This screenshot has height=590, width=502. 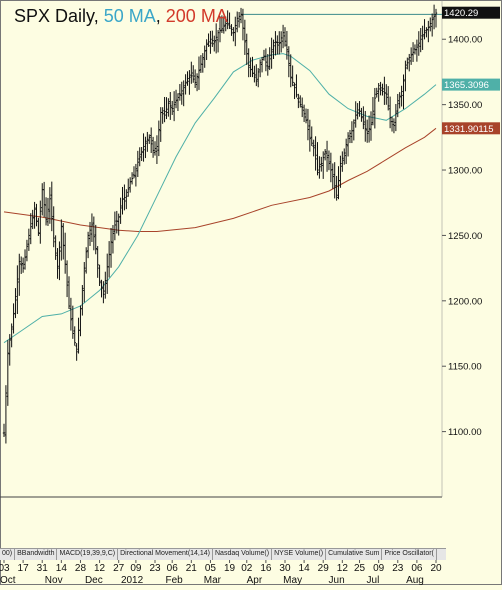 I want to click on x-tick-label: 23, so click(x=155, y=568).